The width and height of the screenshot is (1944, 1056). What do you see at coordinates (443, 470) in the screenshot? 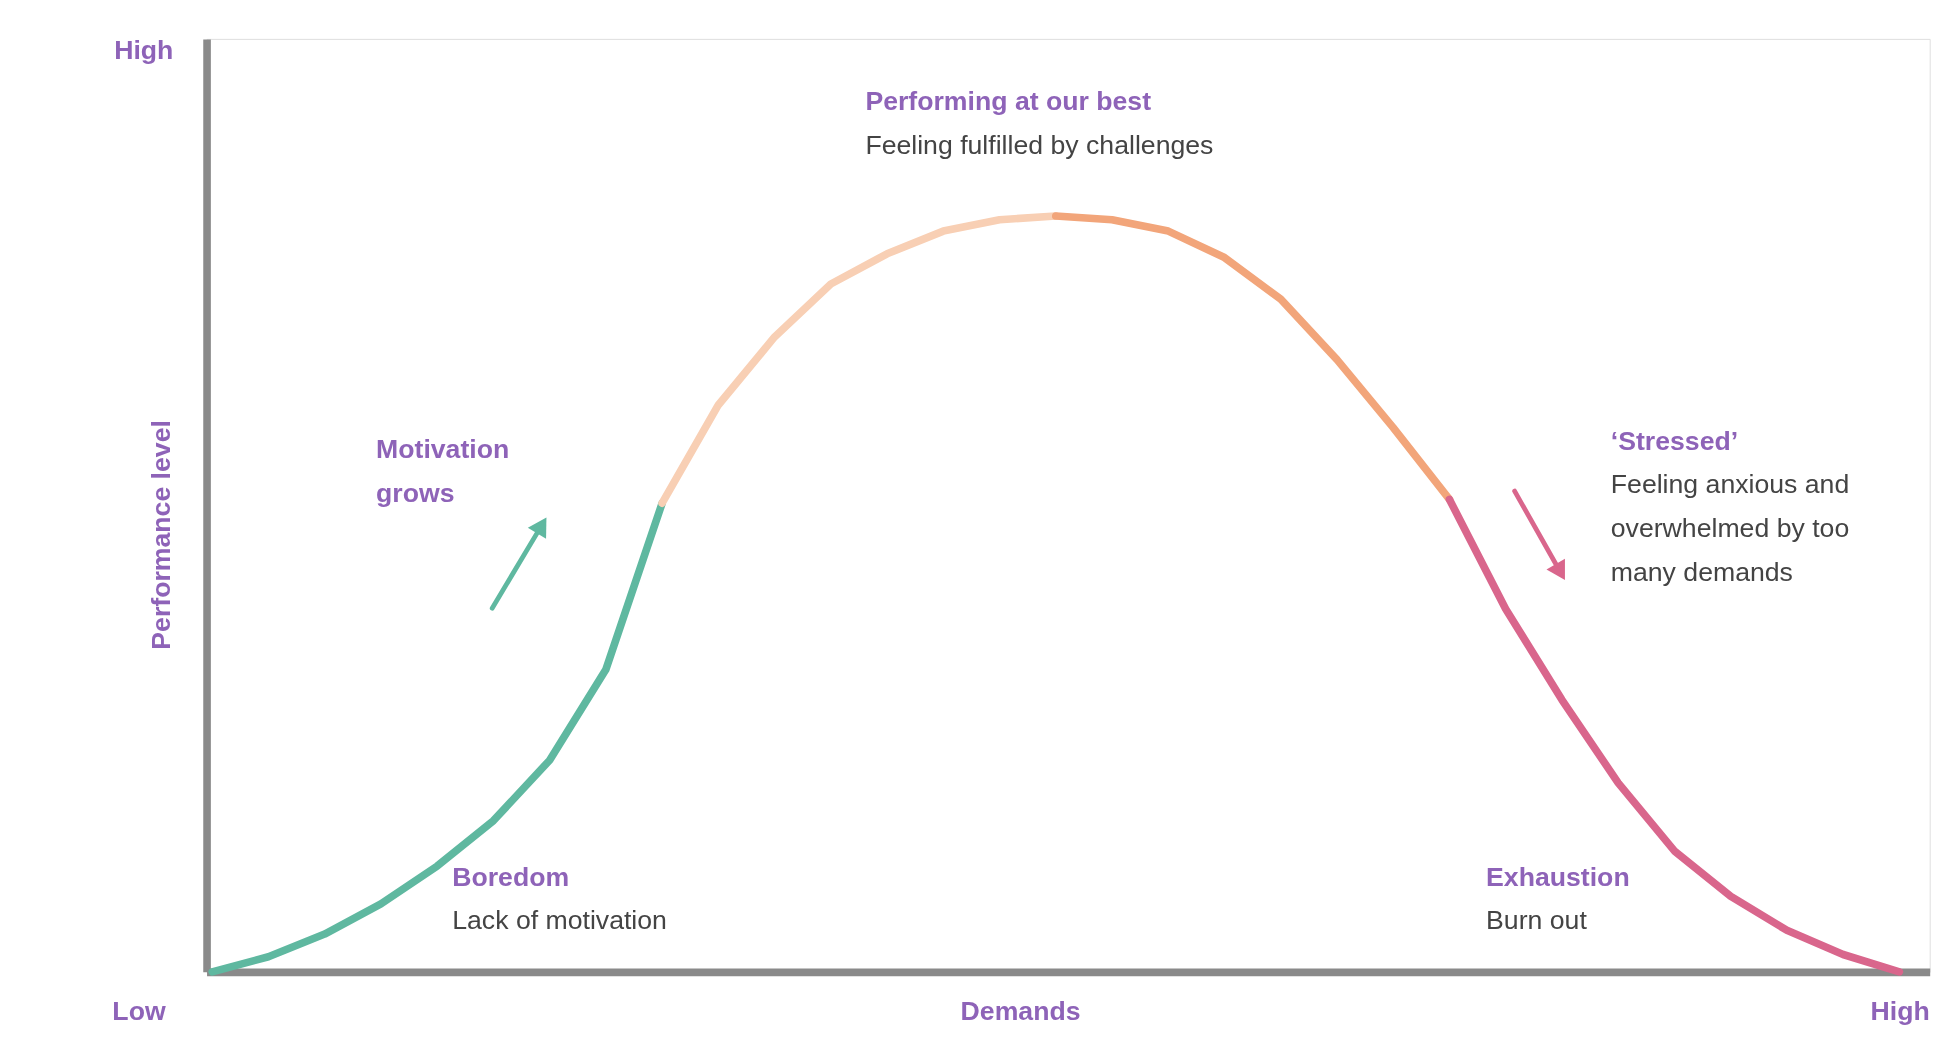
I see `annotation: Motivation grows` at bounding box center [443, 470].